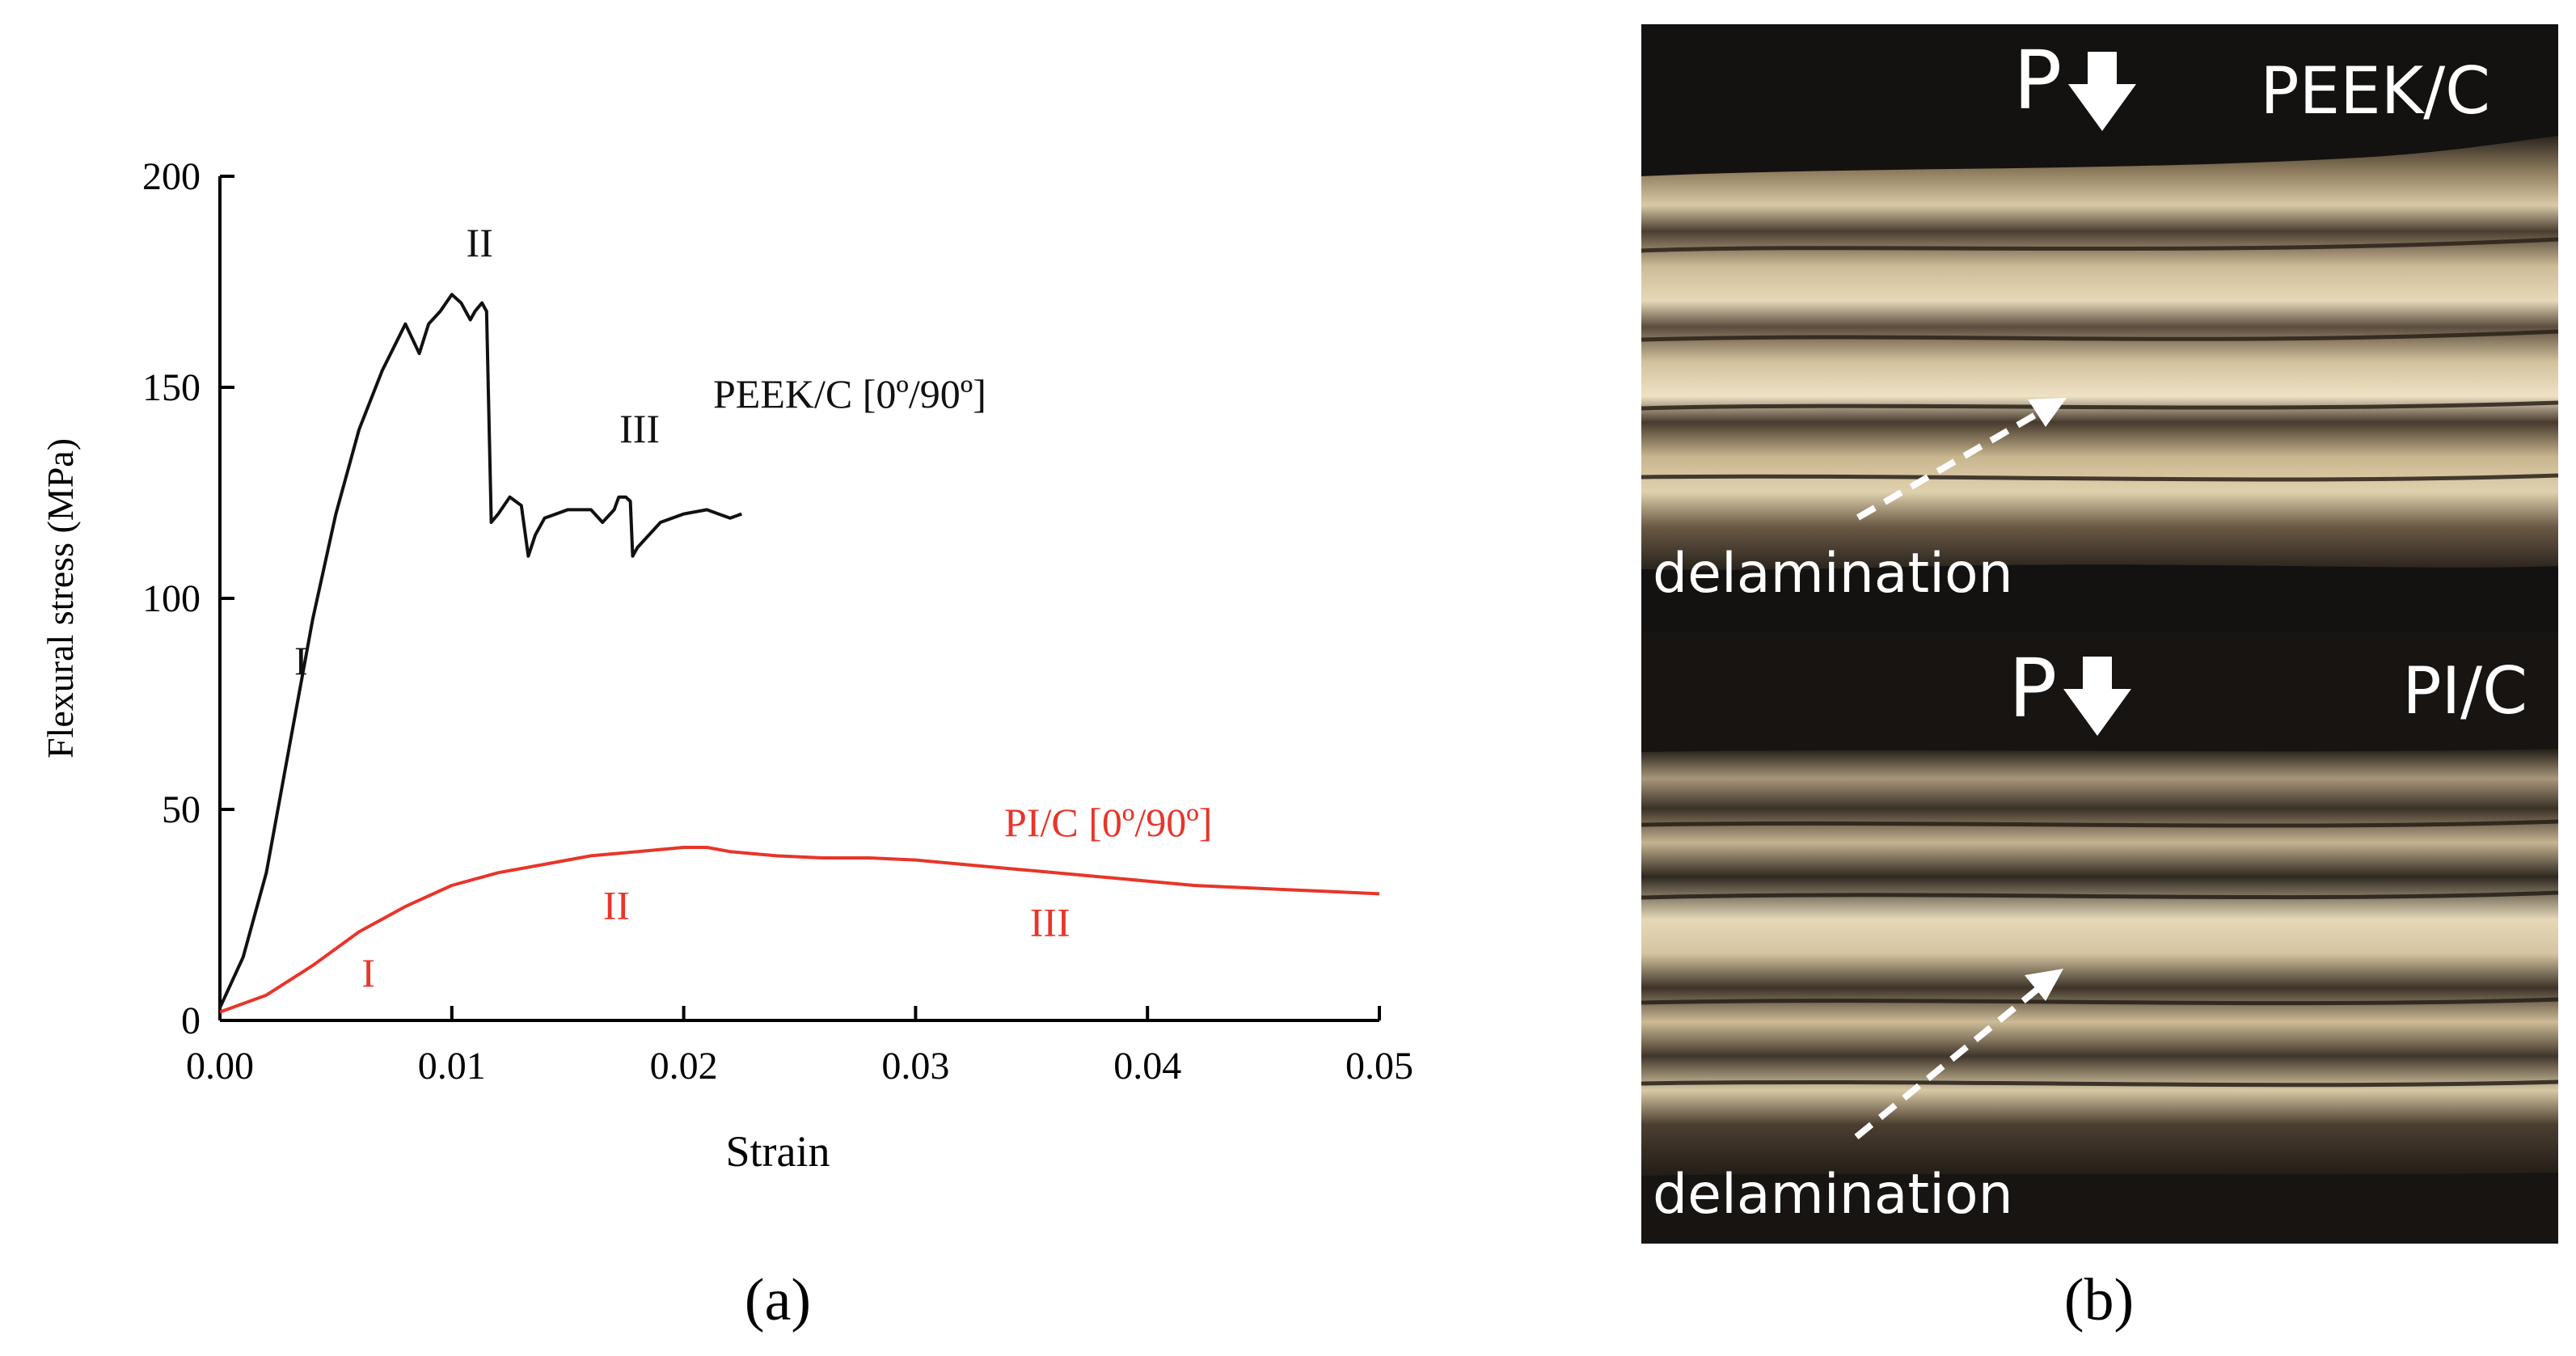  What do you see at coordinates (2100, 359) in the screenshot?
I see `photo-top-fiber-lines` at bounding box center [2100, 359].